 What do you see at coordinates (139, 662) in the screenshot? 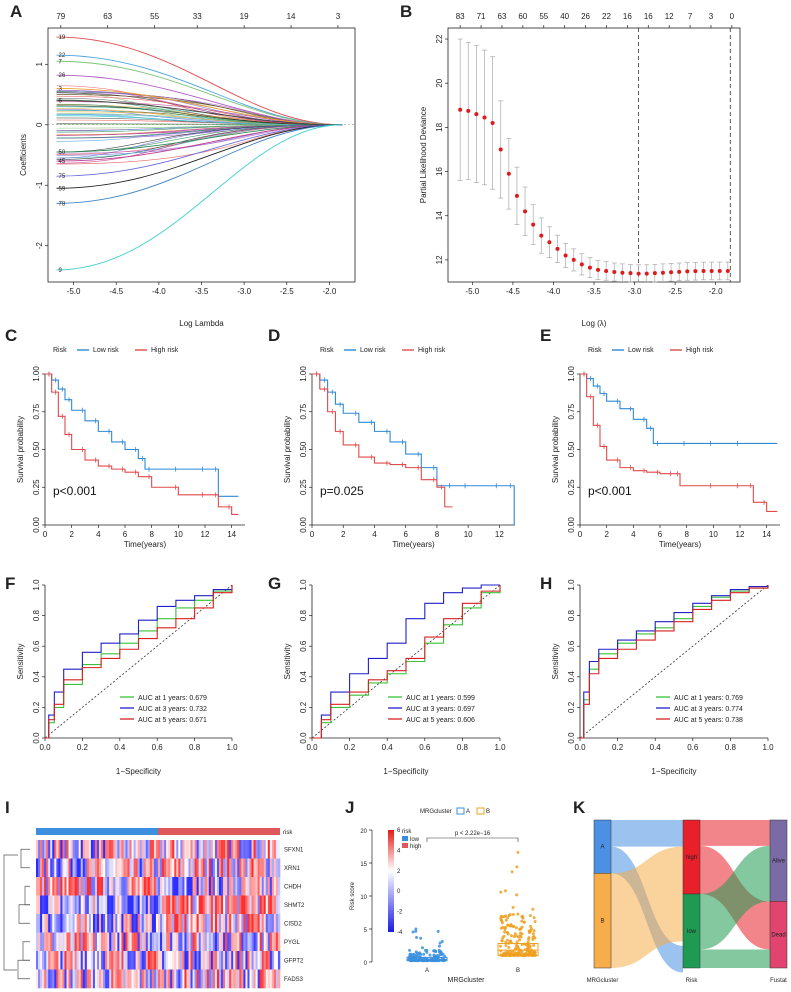
I see `roc-curve-5-years` at bounding box center [139, 662].